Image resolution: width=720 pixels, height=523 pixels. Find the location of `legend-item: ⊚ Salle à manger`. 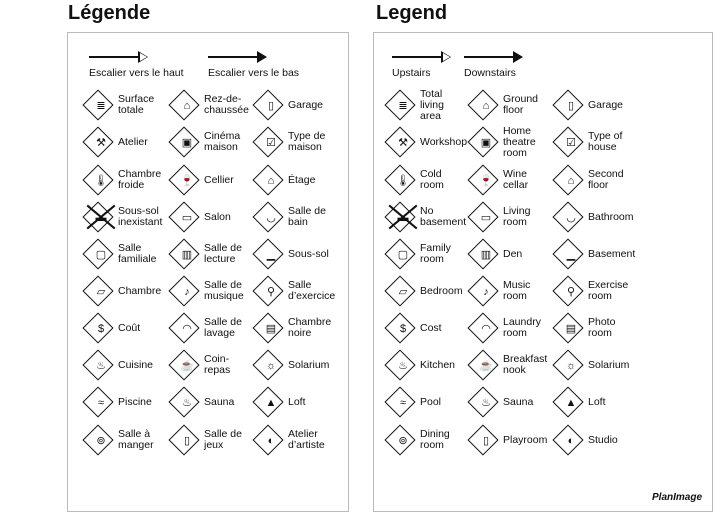

legend-item: ⊚ Salle à manger is located at coordinates (127, 442).